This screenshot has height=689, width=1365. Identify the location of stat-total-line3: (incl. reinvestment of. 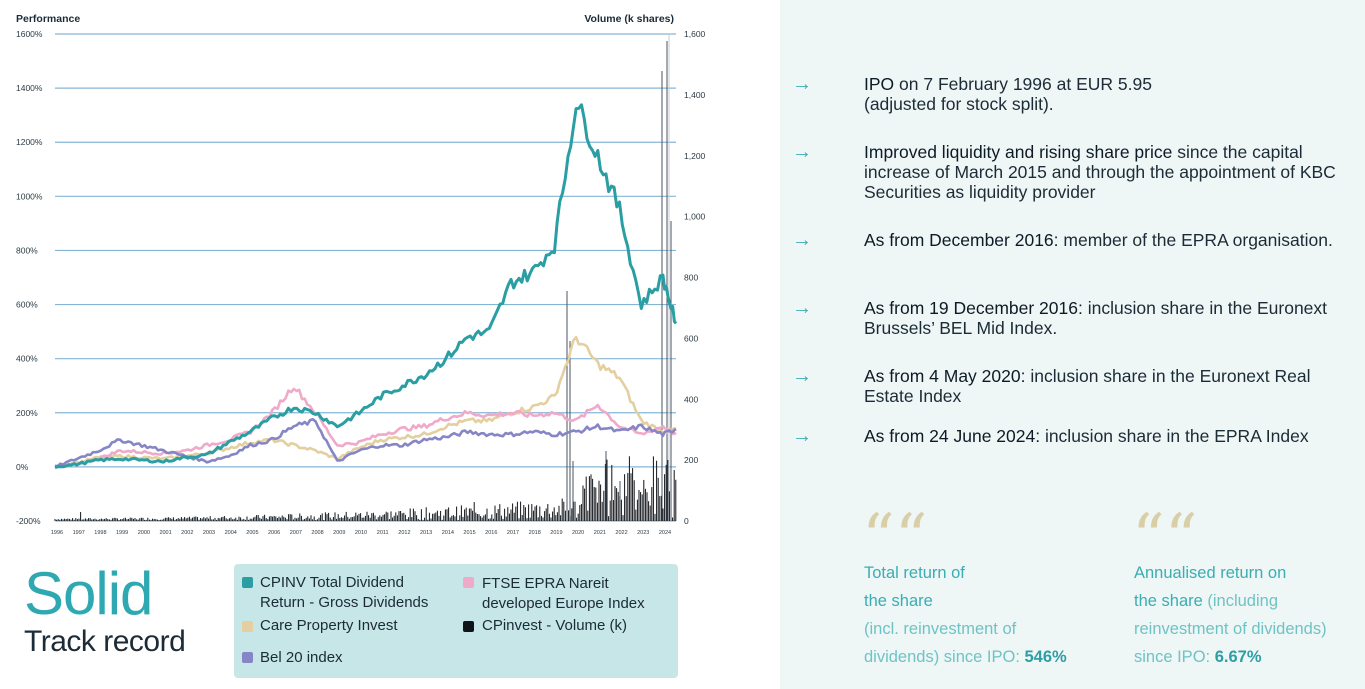
(940, 629).